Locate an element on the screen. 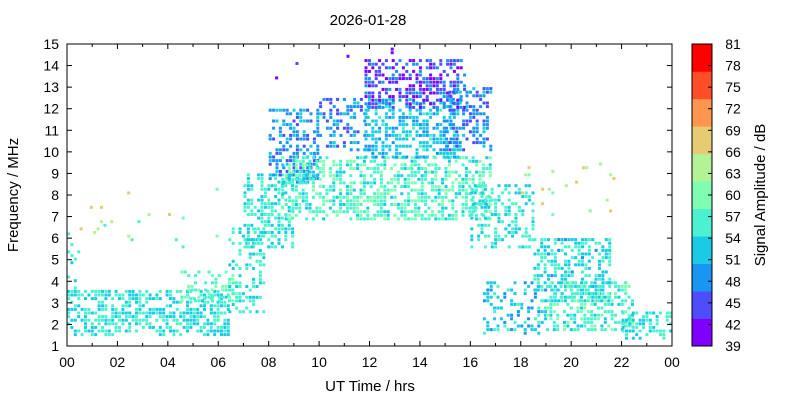 The height and width of the screenshot is (400, 800). colorbar-tick-label: 51 is located at coordinates (733, 260).